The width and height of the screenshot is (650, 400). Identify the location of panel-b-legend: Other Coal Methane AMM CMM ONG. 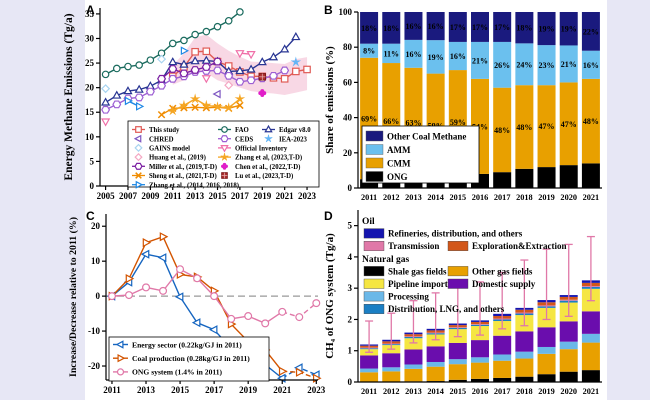
(420, 154).